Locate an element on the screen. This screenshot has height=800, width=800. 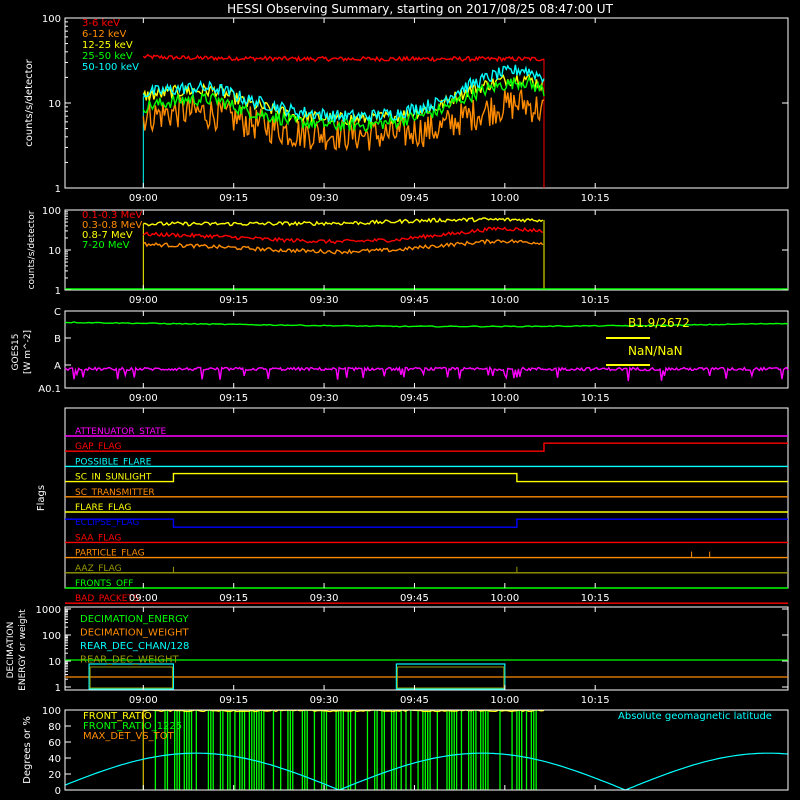
hxr-xtick-label: 10:15 is located at coordinates (595, 198).